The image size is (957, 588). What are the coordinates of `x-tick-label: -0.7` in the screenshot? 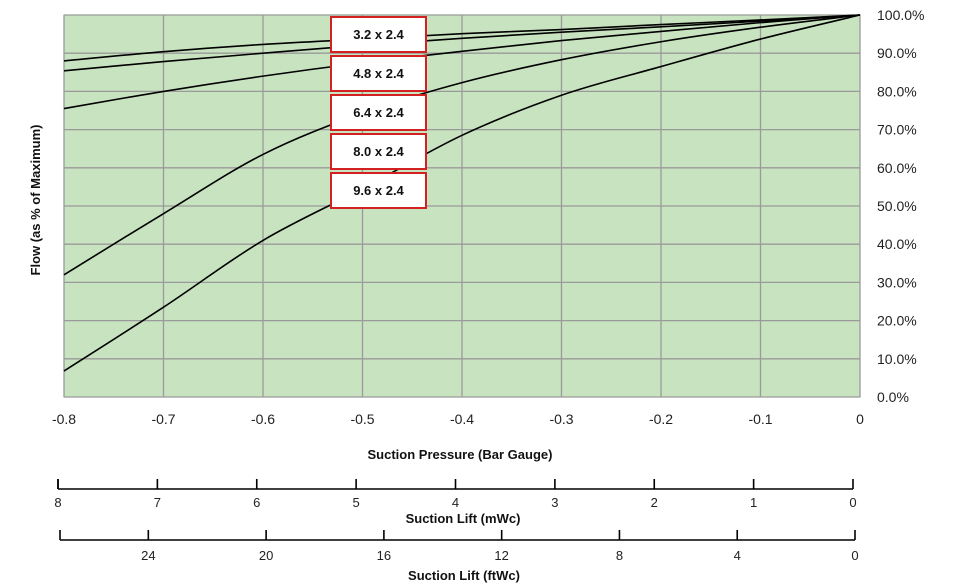 It's located at (163, 419).